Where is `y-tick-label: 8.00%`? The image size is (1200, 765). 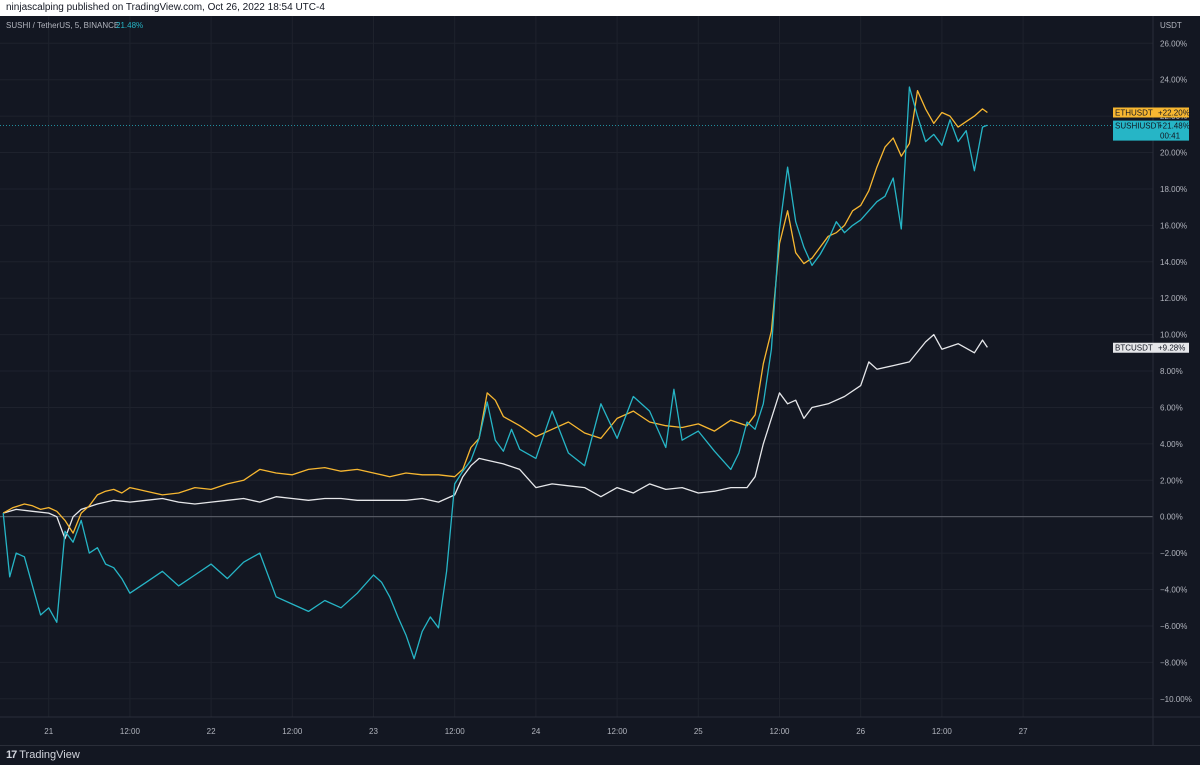
y-tick-label: 8.00% is located at coordinates (1171, 371).